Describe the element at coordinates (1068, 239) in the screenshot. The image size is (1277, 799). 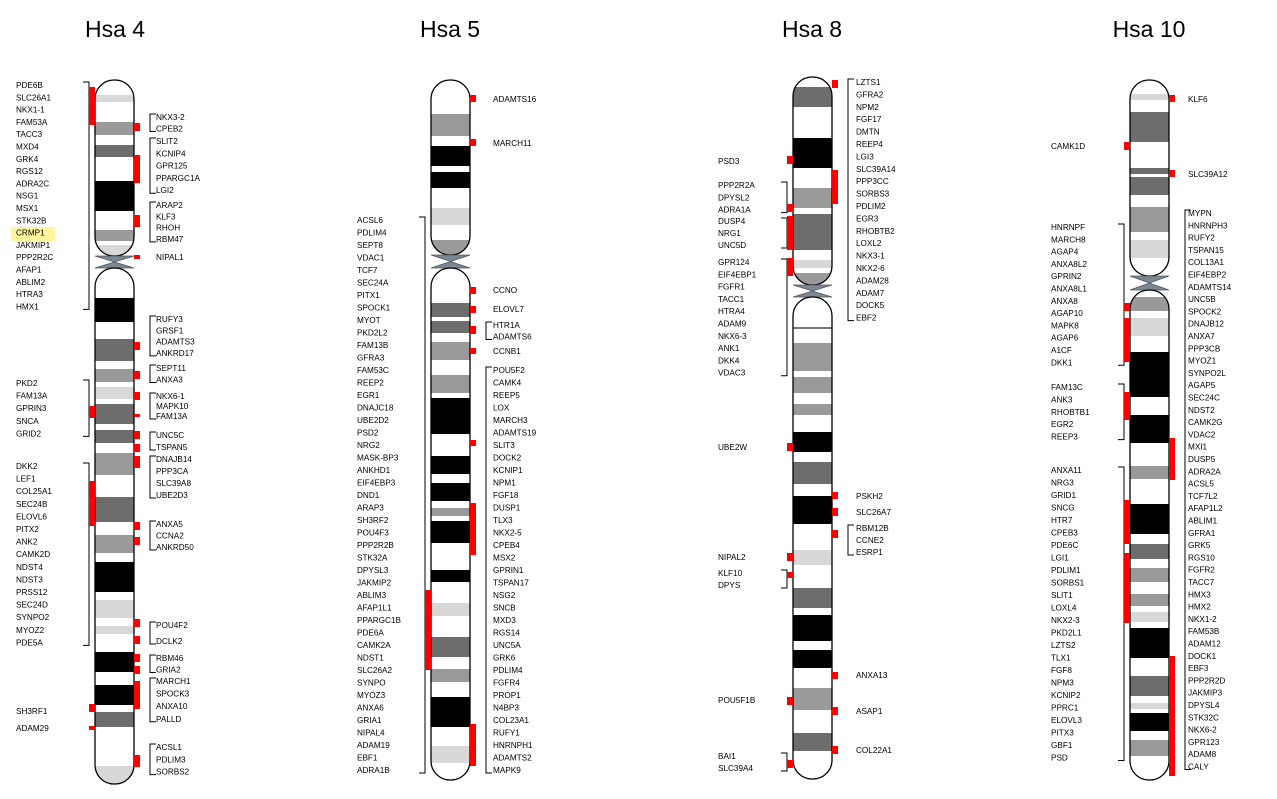
I see `gene-label: MARCH8` at that location.